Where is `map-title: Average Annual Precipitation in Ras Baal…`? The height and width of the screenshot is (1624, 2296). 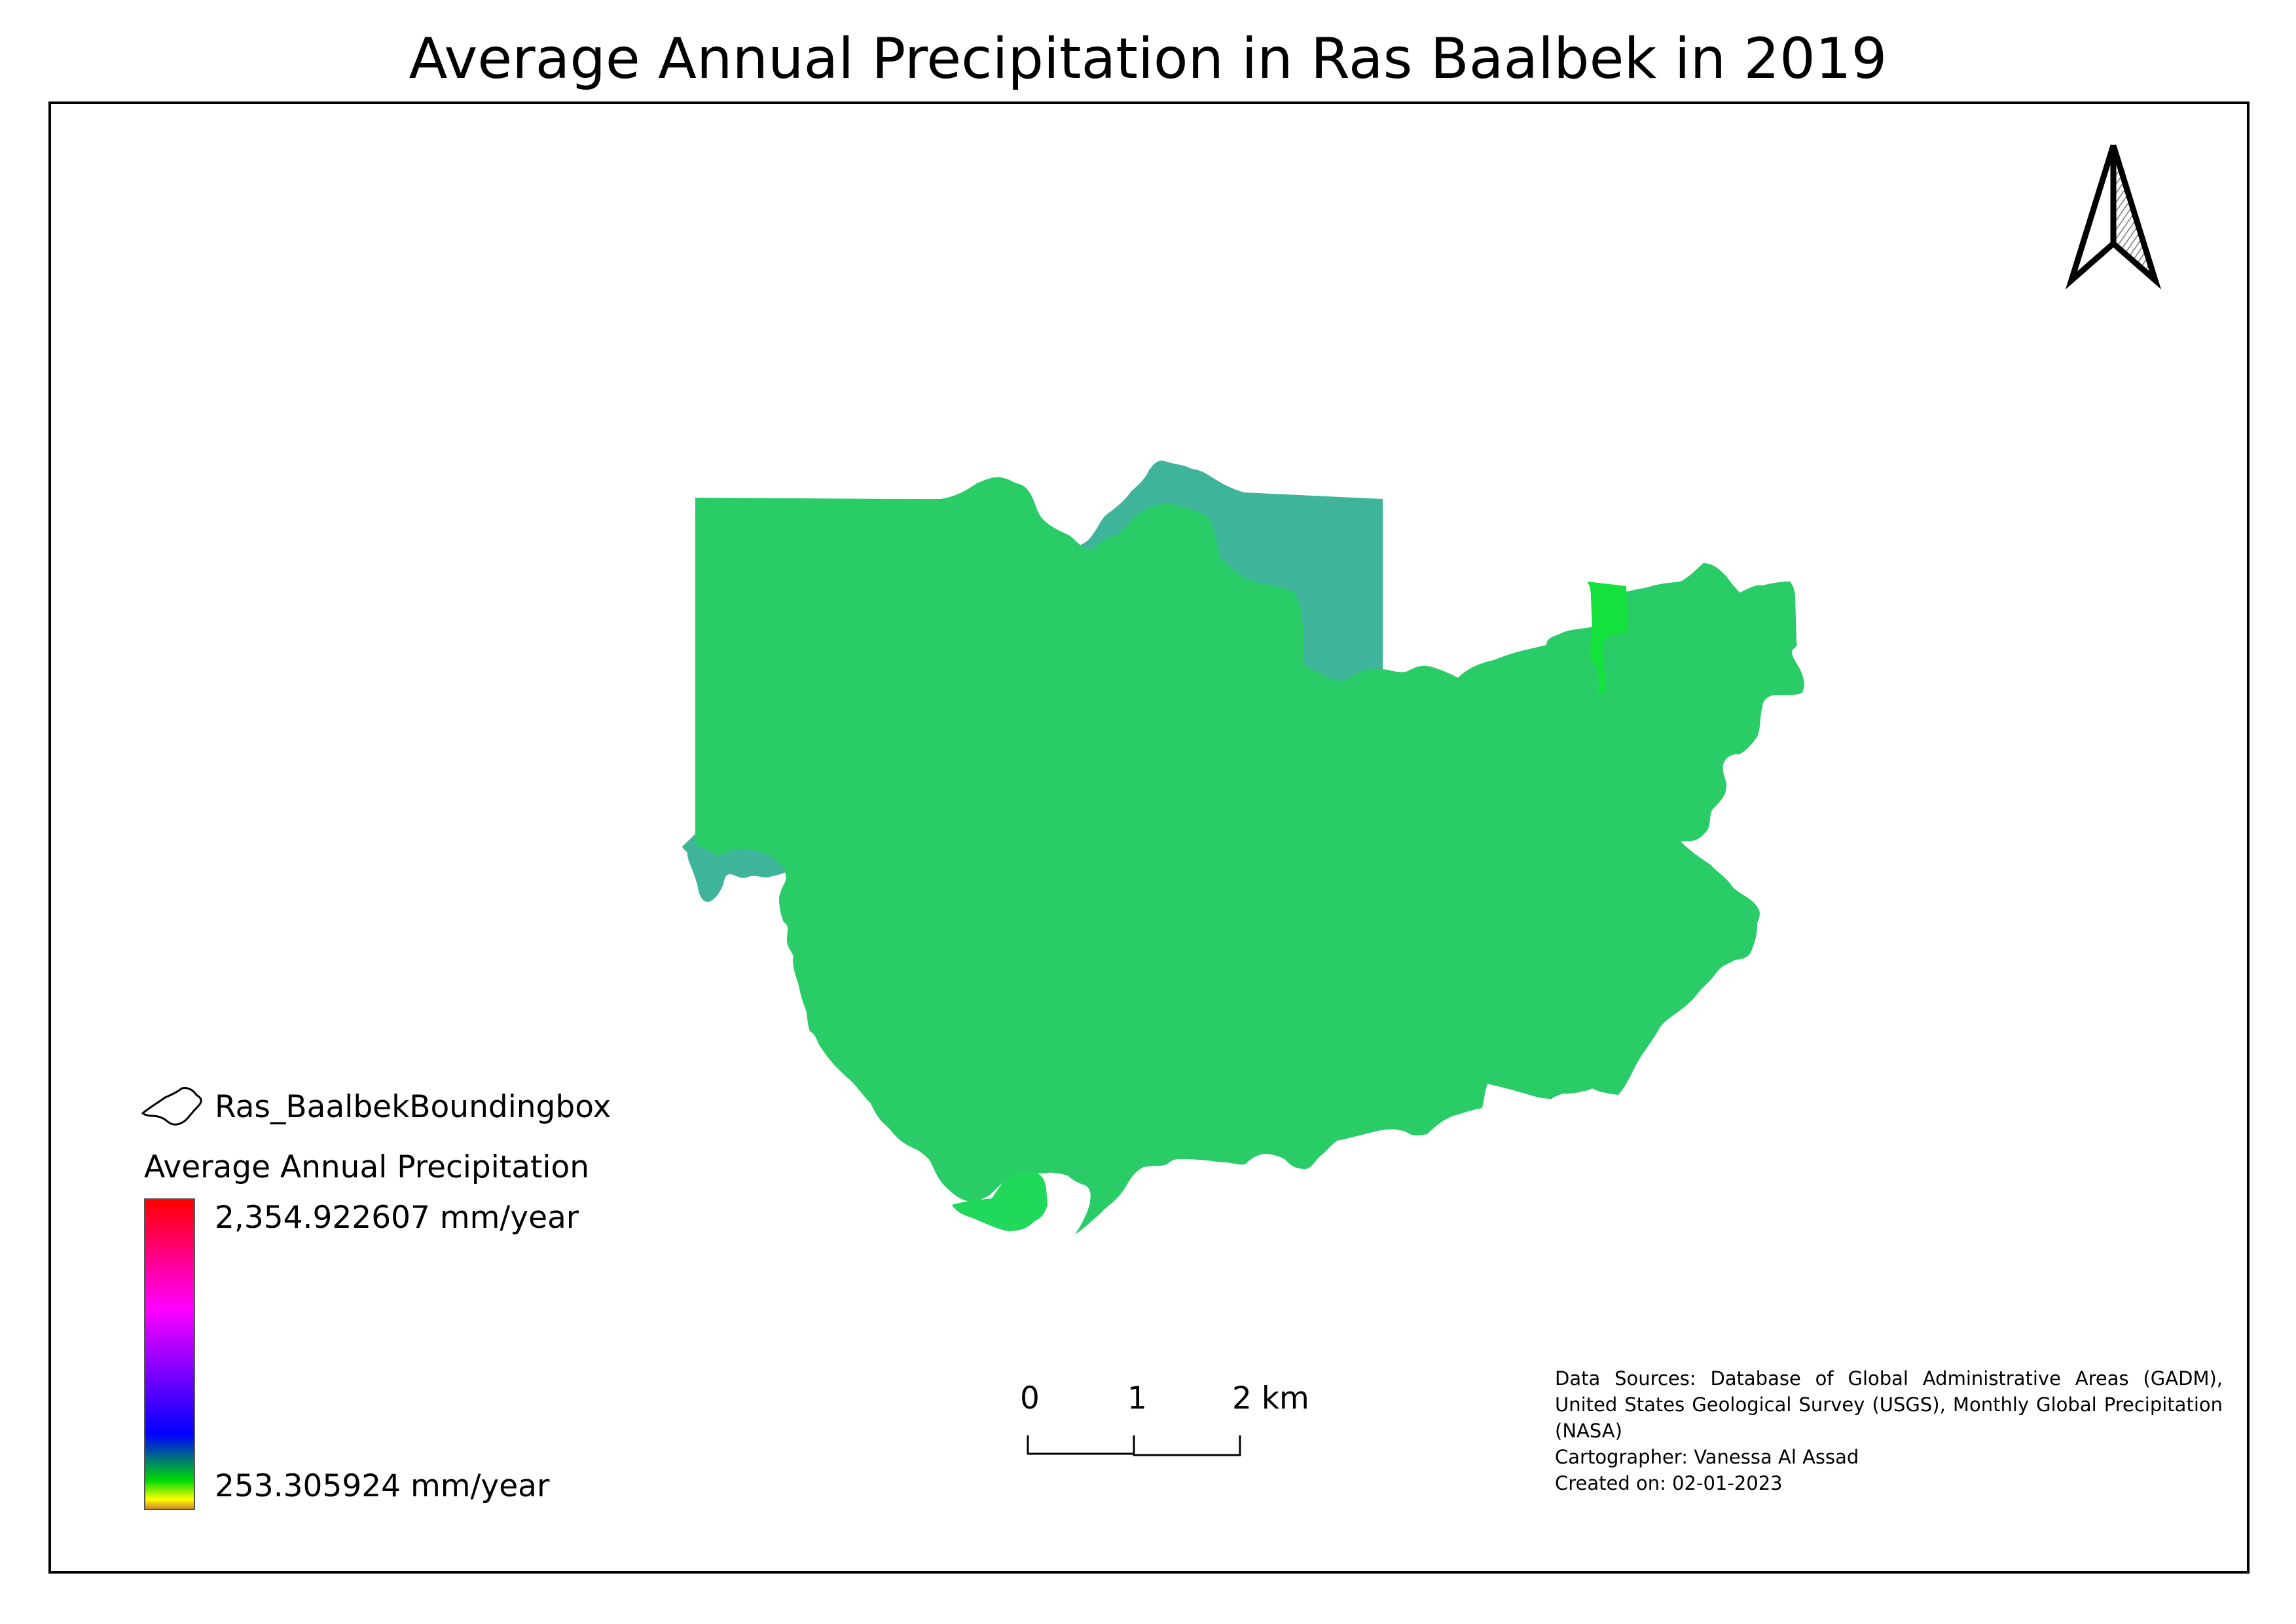 map-title: Average Annual Precipitation in Ras Baal… is located at coordinates (1148, 59).